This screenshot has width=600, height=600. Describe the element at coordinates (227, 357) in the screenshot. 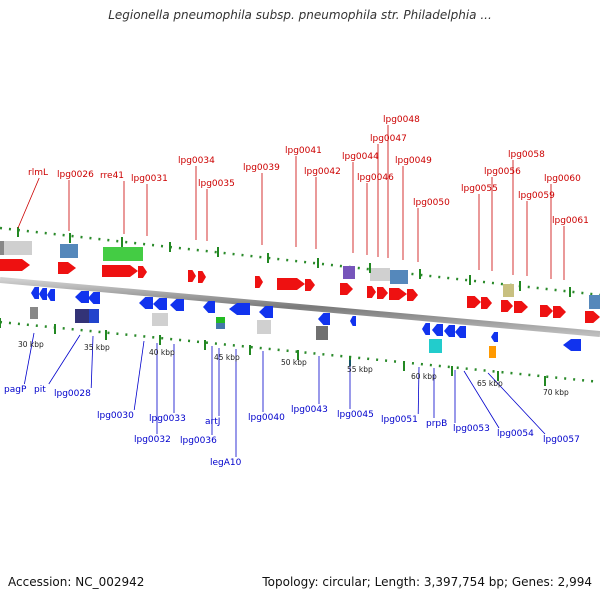

I see `tick-label: 45 kbp` at that location.